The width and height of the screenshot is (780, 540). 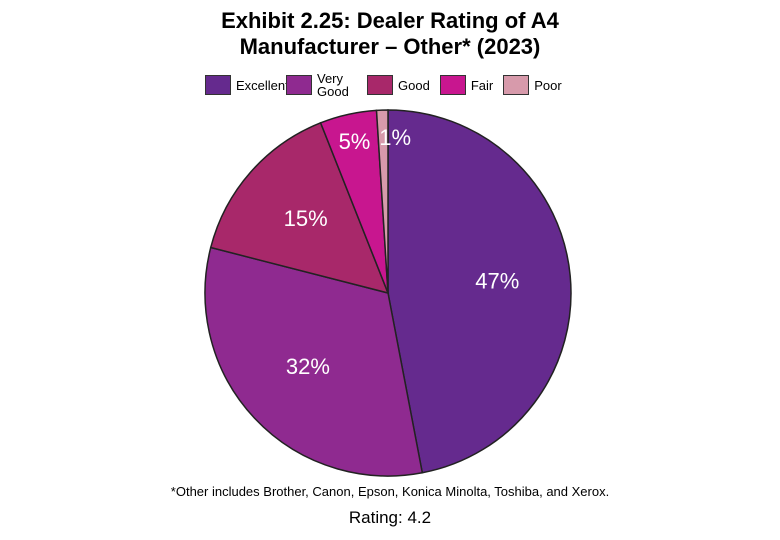 I want to click on legend-item: Good, so click(x=398, y=85).